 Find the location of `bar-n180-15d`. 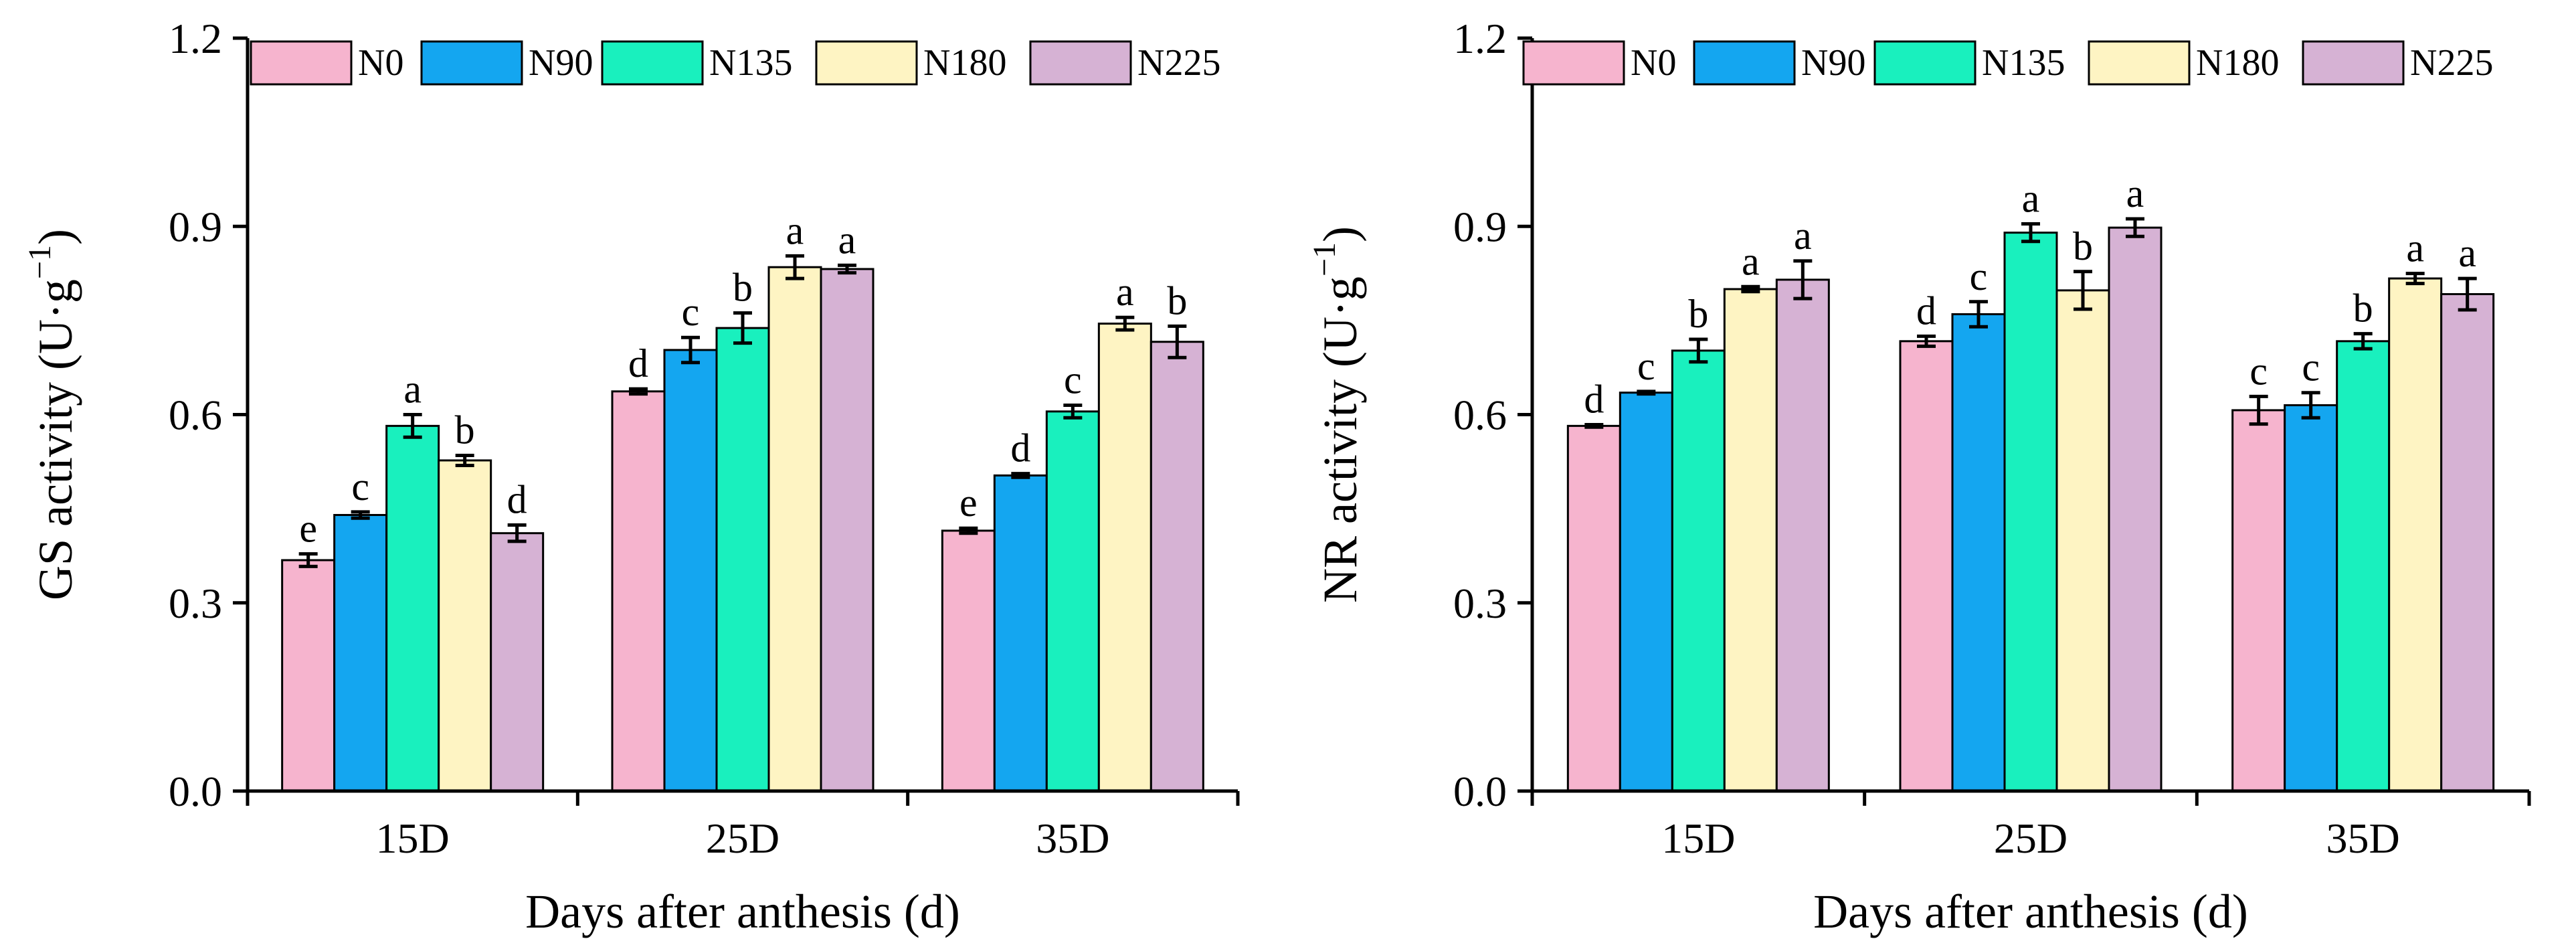

bar-n180-15d is located at coordinates (1750, 540).